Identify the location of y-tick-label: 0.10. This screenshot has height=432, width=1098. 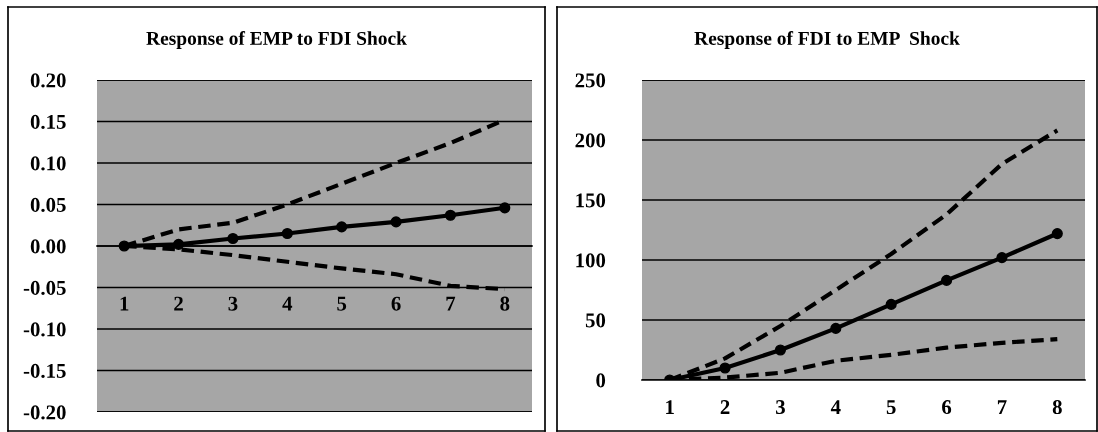
(48, 163).